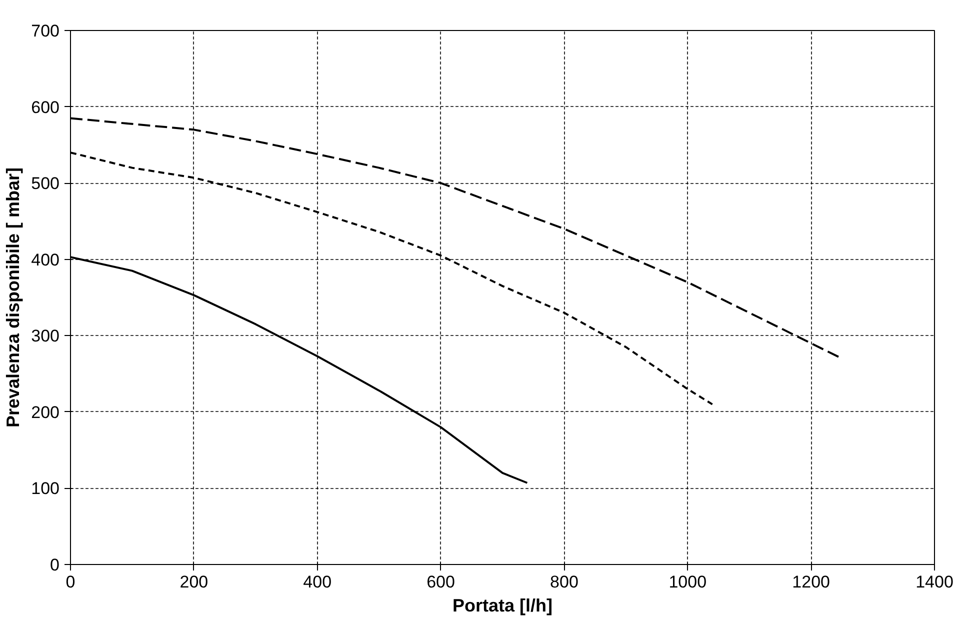 The width and height of the screenshot is (964, 618). What do you see at coordinates (45, 336) in the screenshot?
I see `y-tick-label: 300` at bounding box center [45, 336].